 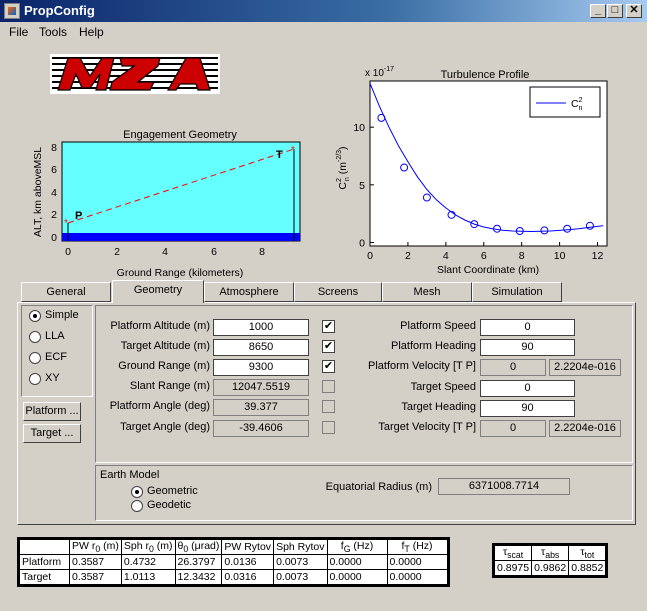 I want to click on platform-heading-input: 90, so click(x=527, y=347).